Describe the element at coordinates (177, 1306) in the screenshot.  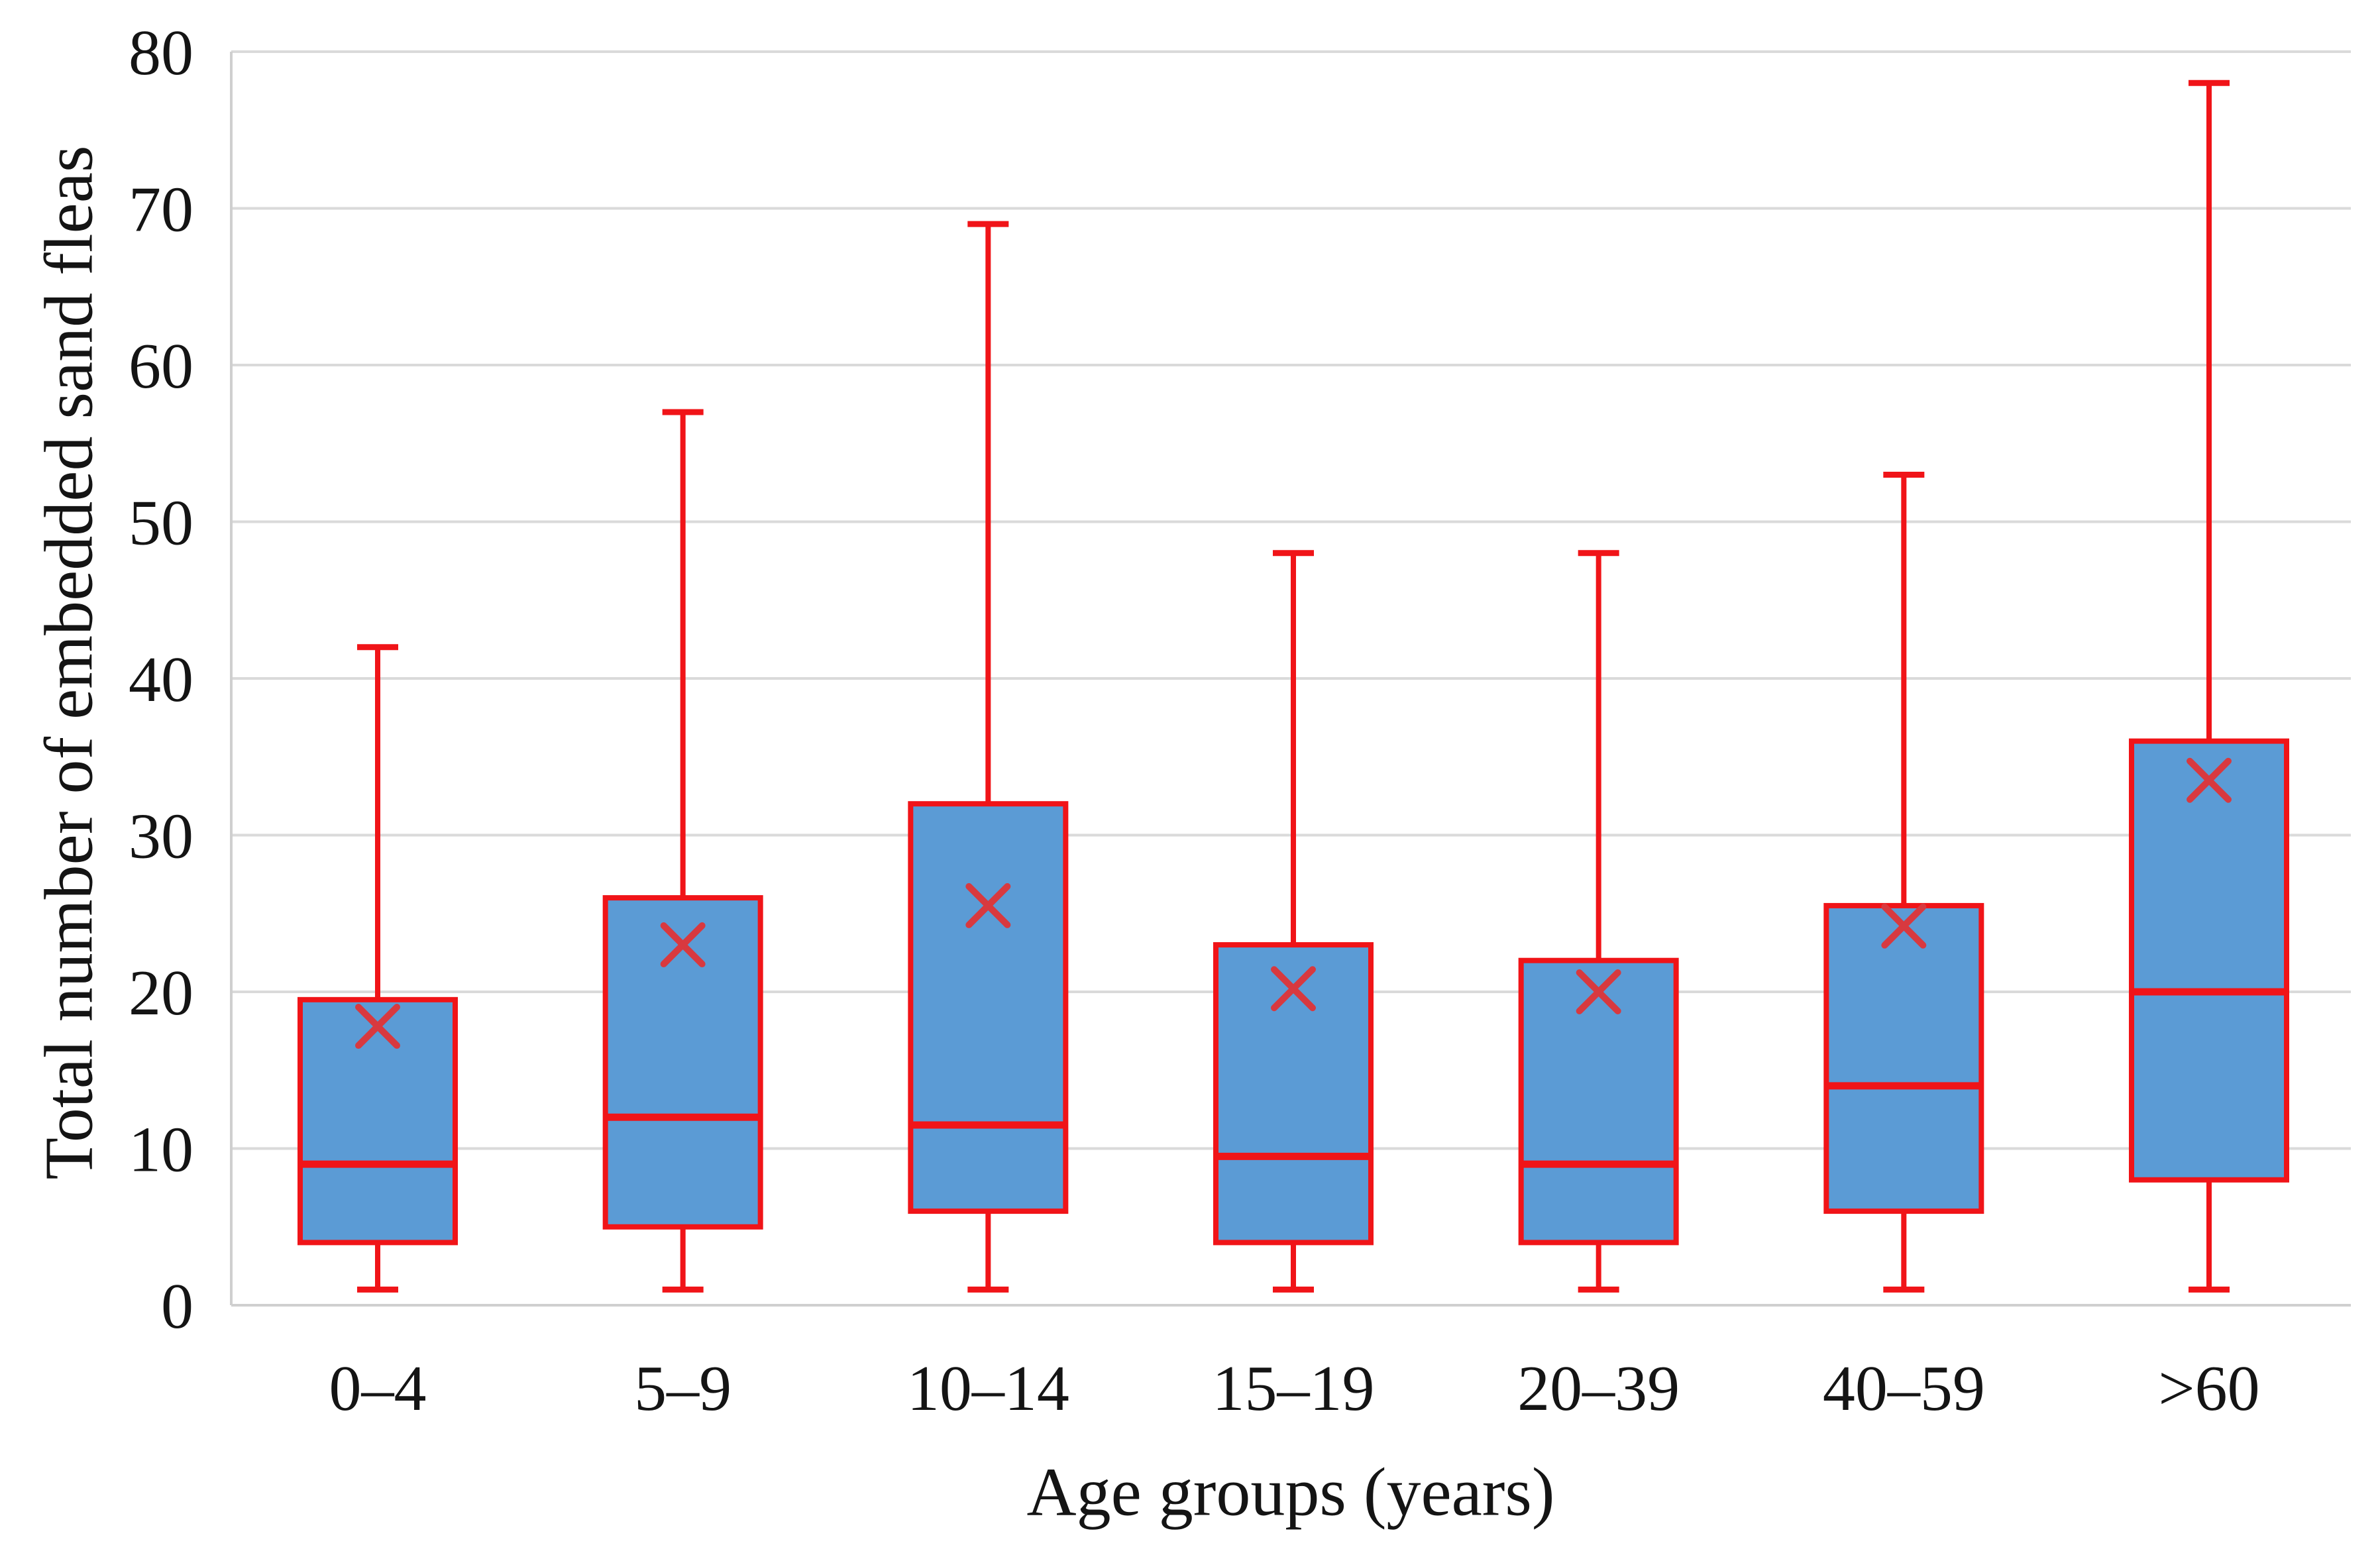
I see `y-tick-label-0: 0` at that location.